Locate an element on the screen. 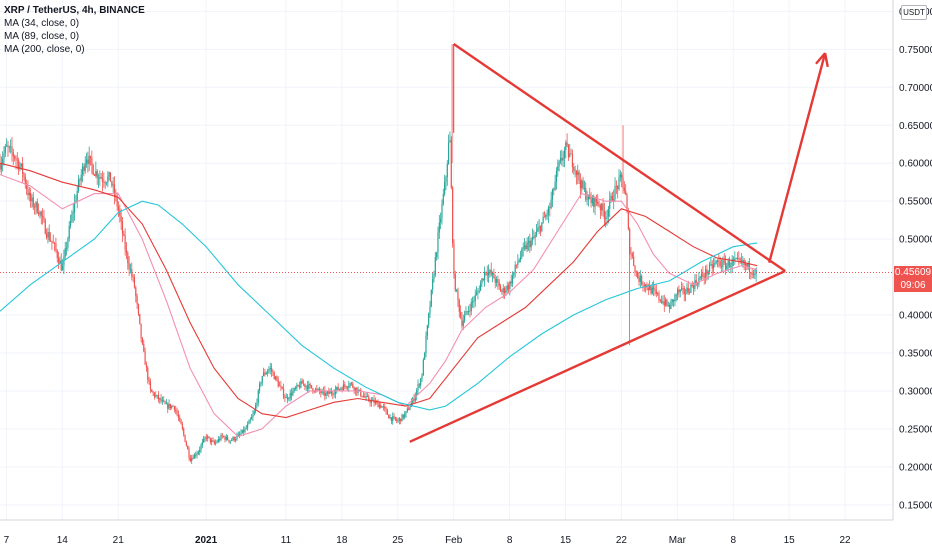 This screenshot has height=550, width=932. y-tick-label: 0.40000 is located at coordinates (915, 316).